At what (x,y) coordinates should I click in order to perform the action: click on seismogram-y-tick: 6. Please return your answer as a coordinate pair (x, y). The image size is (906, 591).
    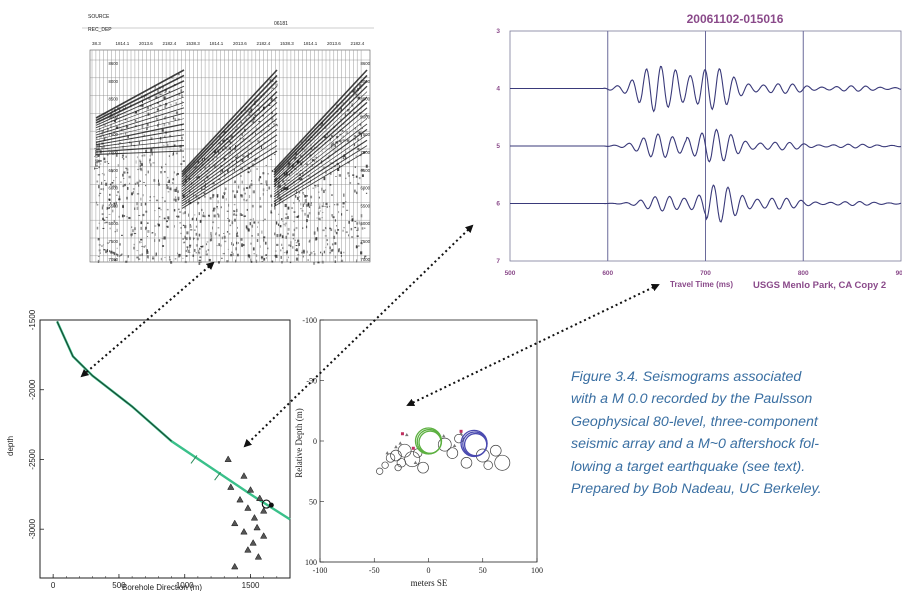
    Looking at the image, I should click on (498, 204).